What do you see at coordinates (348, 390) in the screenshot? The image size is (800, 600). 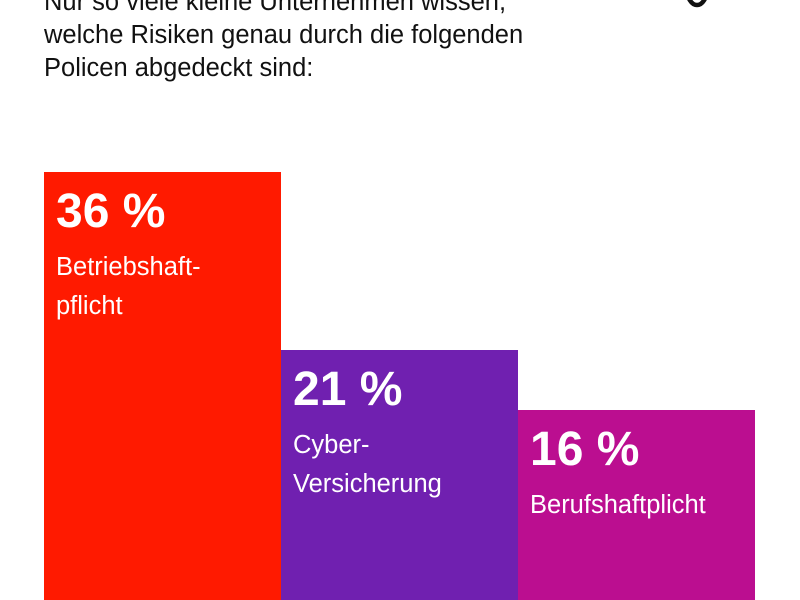 I see `bar-value-cyber-versicherung: 21 %` at bounding box center [348, 390].